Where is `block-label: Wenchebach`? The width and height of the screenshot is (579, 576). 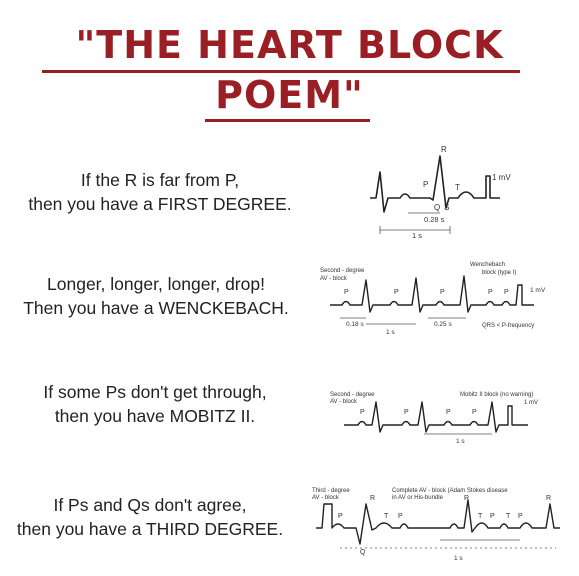 block-label: Wenchebach is located at coordinates (487, 265).